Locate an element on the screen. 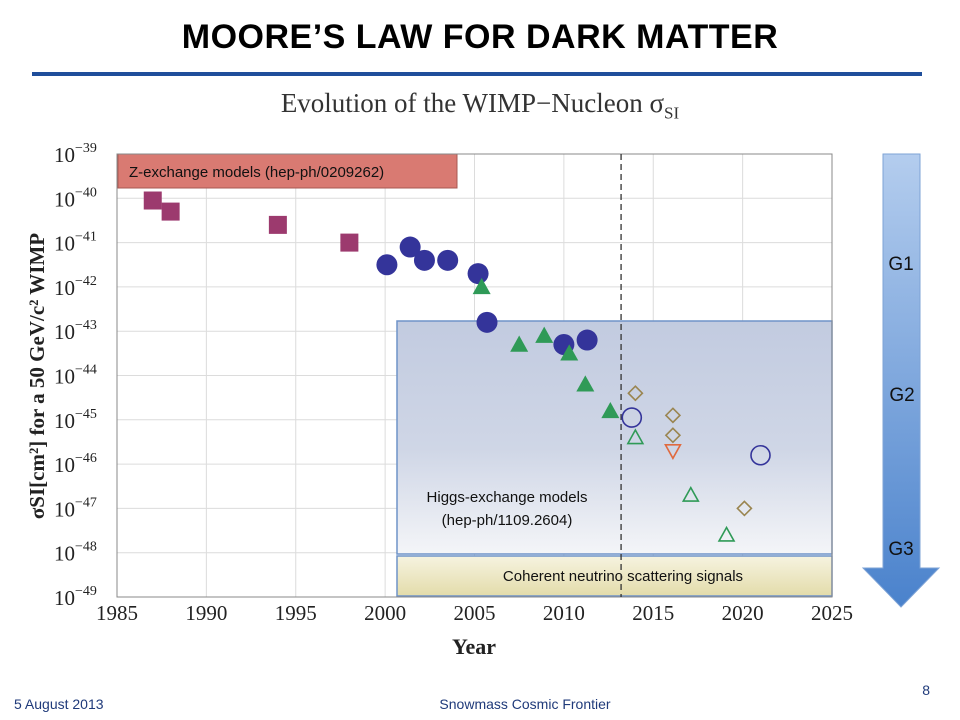 This screenshot has width=960, height=720. y-tick-label: 10−42 is located at coordinates (75, 287).